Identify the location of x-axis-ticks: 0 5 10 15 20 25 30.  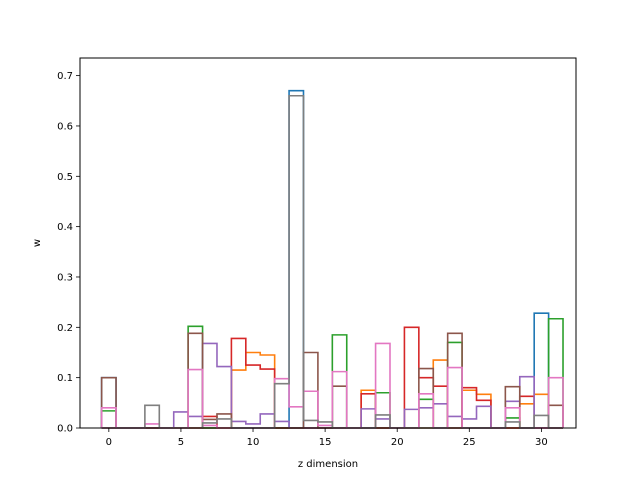
(327, 438).